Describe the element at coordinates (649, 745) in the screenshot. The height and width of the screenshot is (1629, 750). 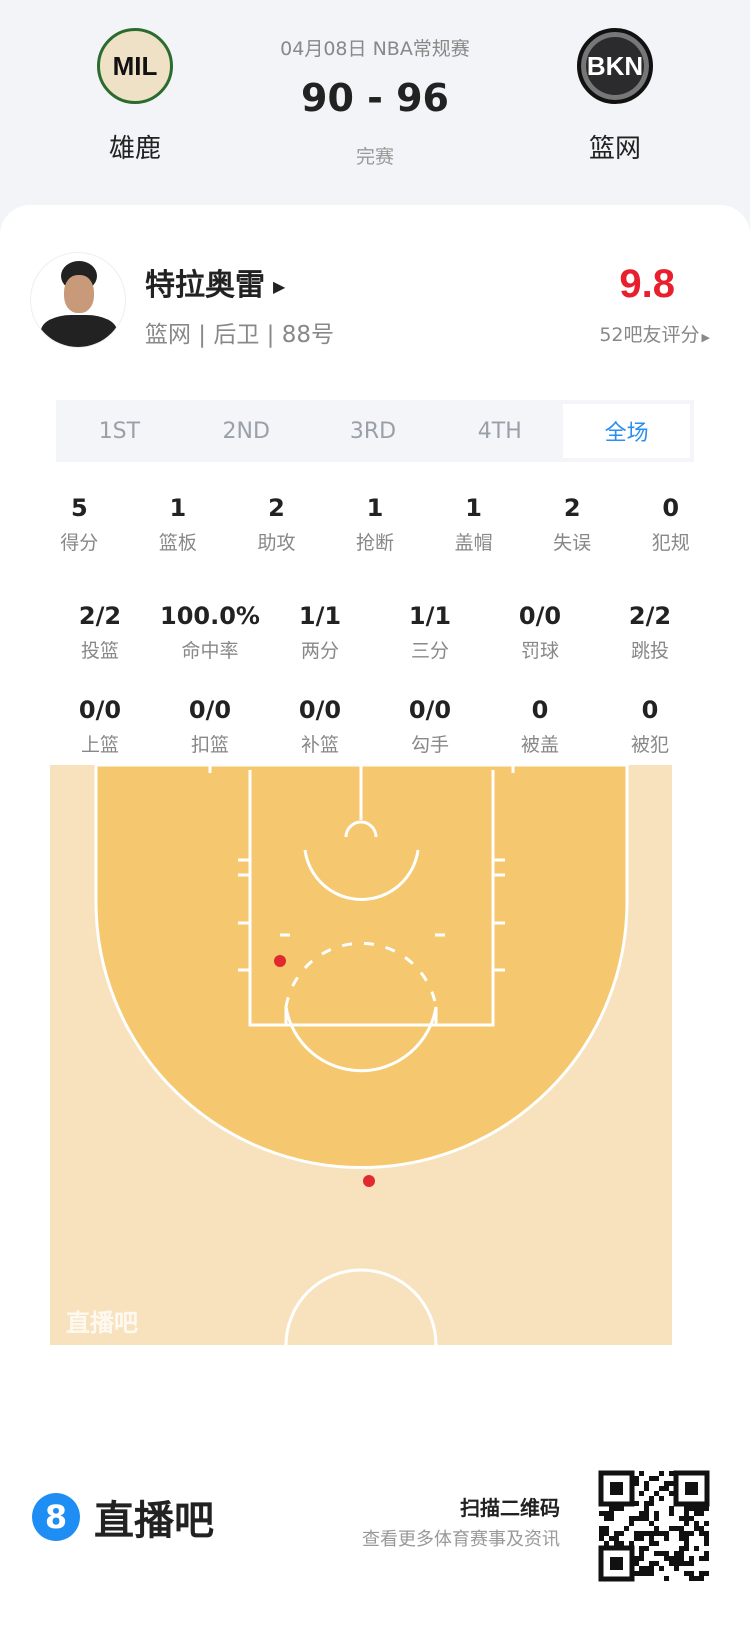
I see `stat-label: 被犯` at that location.